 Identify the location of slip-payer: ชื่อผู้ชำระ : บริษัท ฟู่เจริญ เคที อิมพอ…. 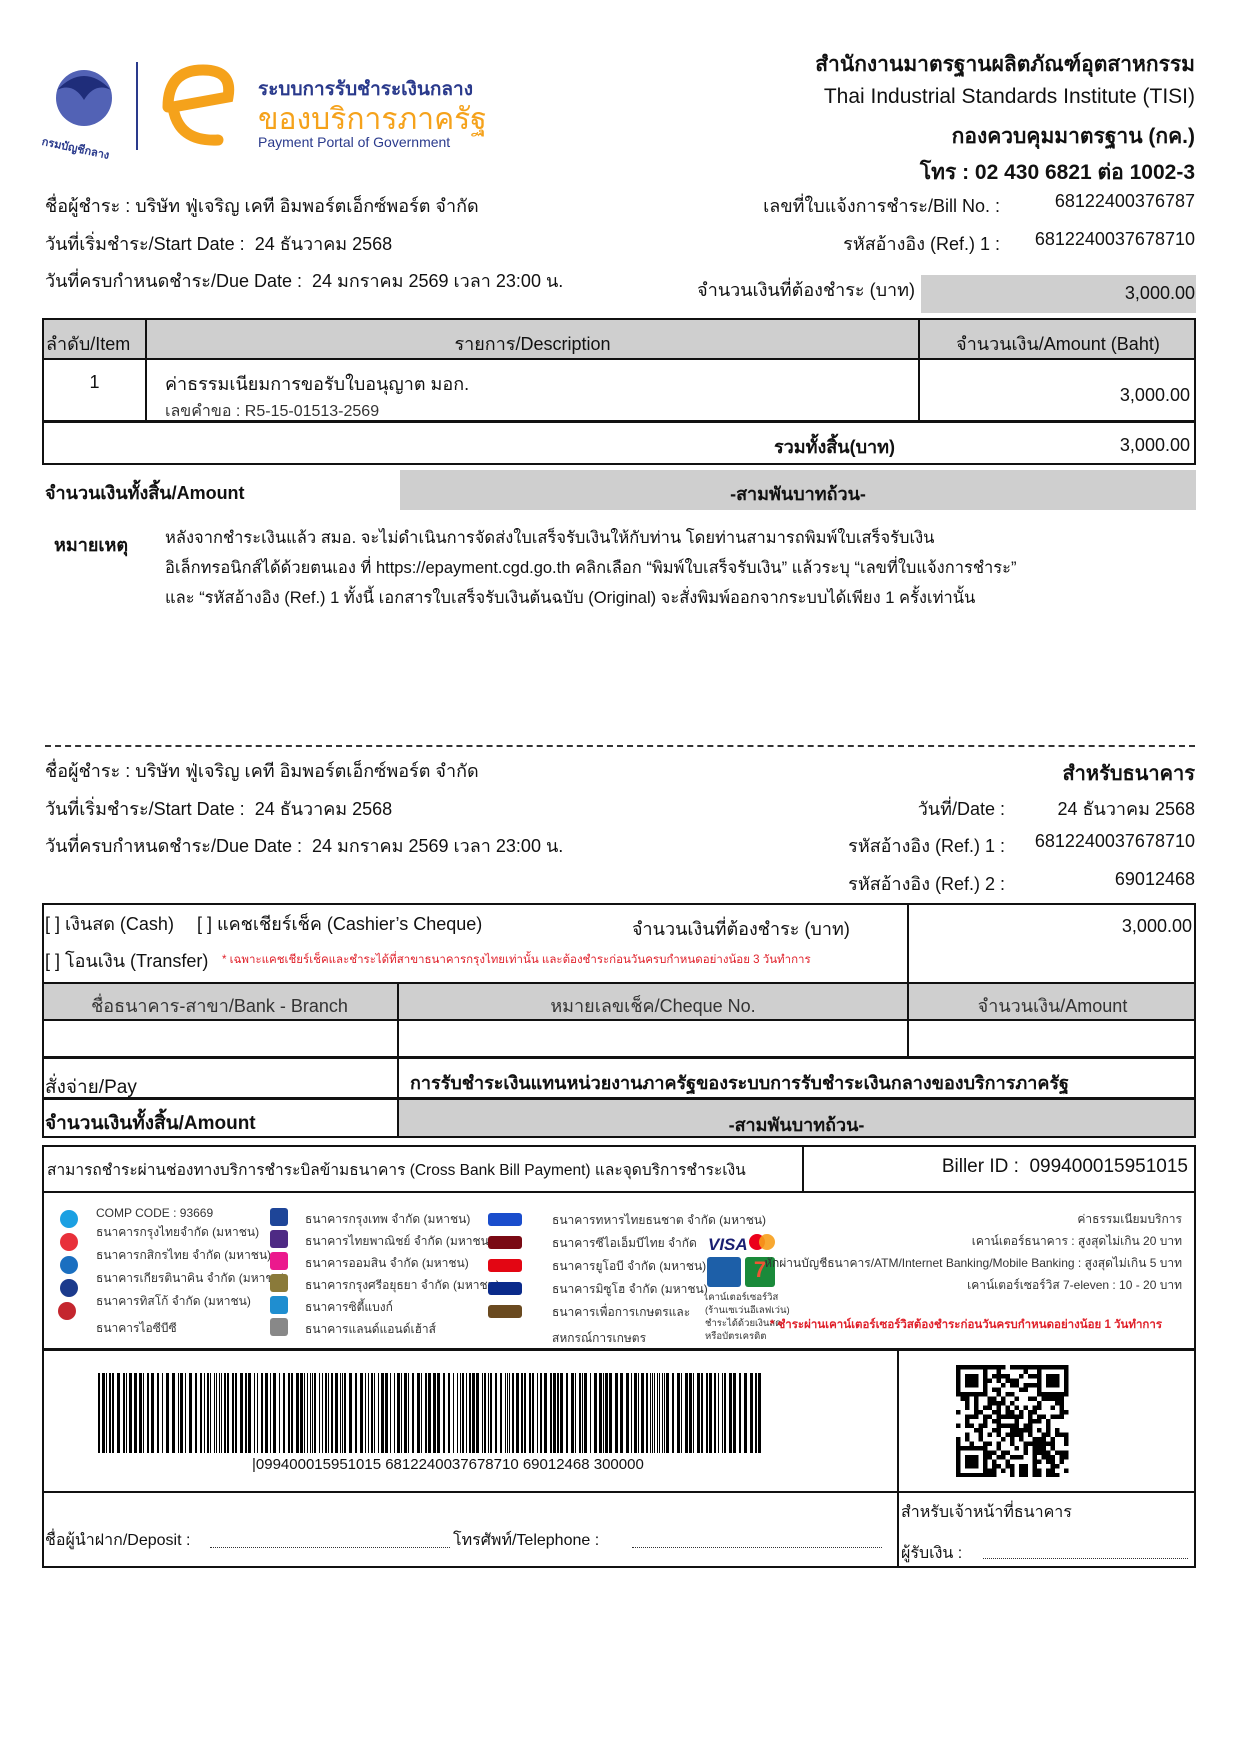
(262, 770).